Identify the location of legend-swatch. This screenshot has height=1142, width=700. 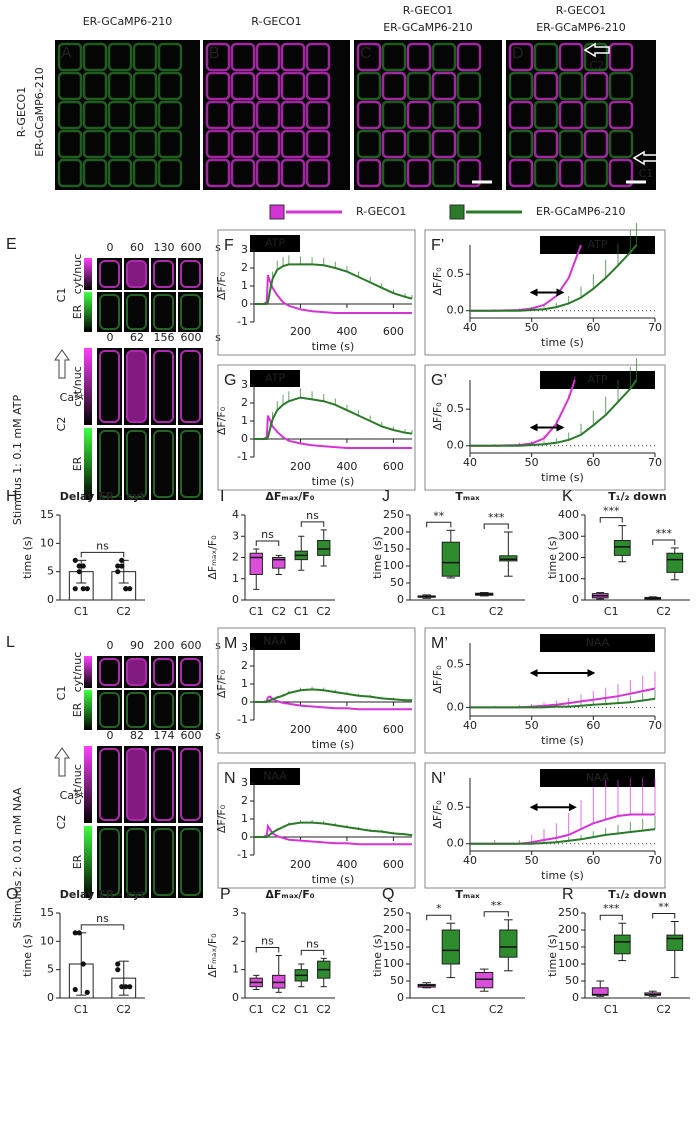
(457, 212).